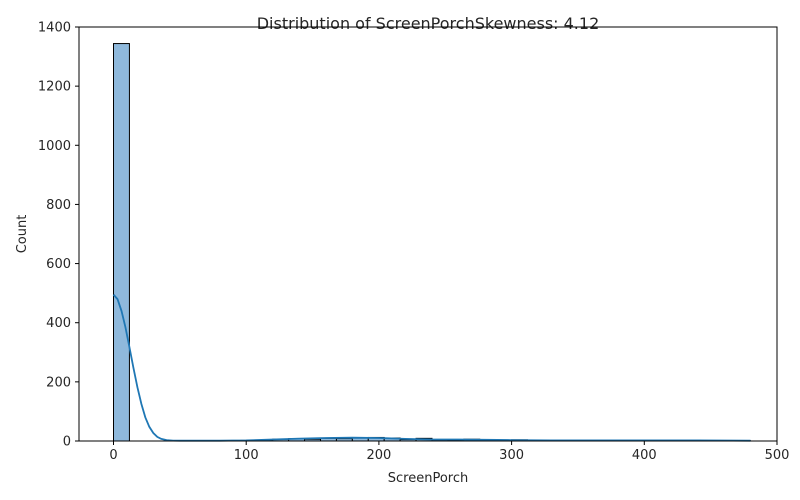  Describe the element at coordinates (58, 264) in the screenshot. I see `y-tick-label: 600` at that location.